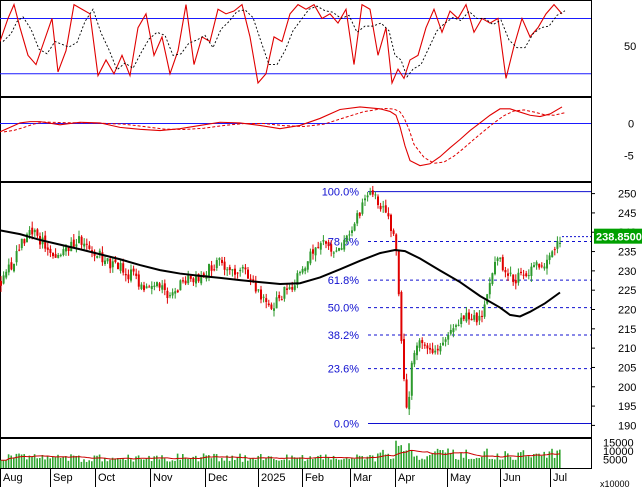  Describe the element at coordinates (284, 41) in the screenshot. I see `oscillator-d-line` at that location.